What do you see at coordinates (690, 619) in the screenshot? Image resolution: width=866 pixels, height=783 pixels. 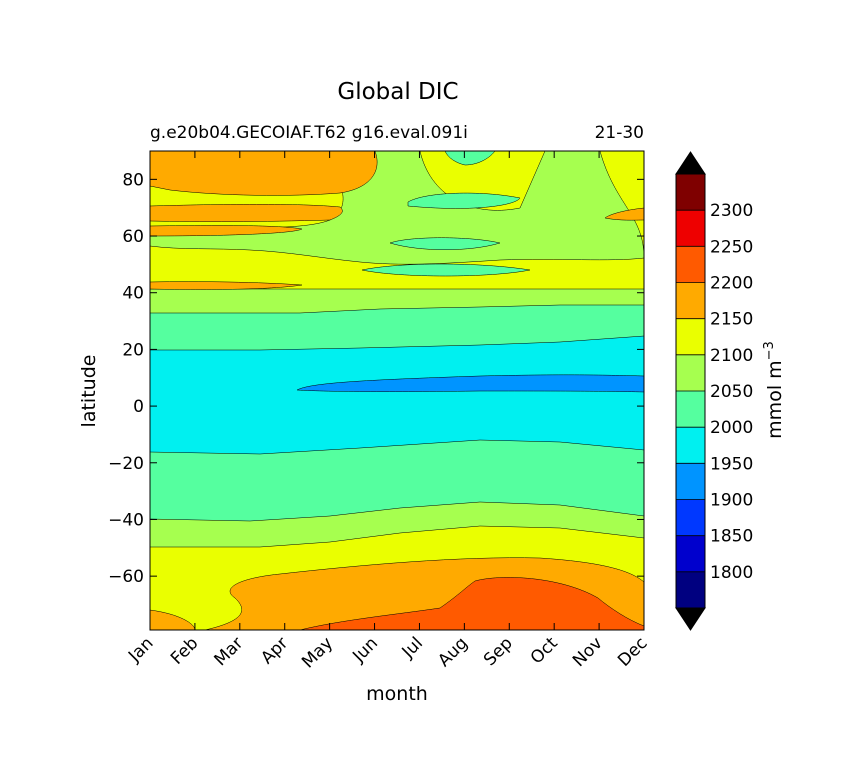 I see `colorbar-under-arrow` at bounding box center [690, 619].